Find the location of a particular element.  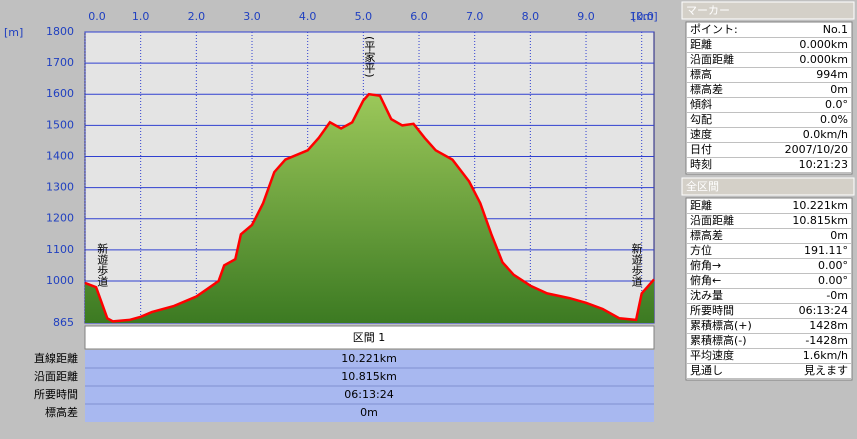

x-tick-label: 9.0 is located at coordinates (586, 16).